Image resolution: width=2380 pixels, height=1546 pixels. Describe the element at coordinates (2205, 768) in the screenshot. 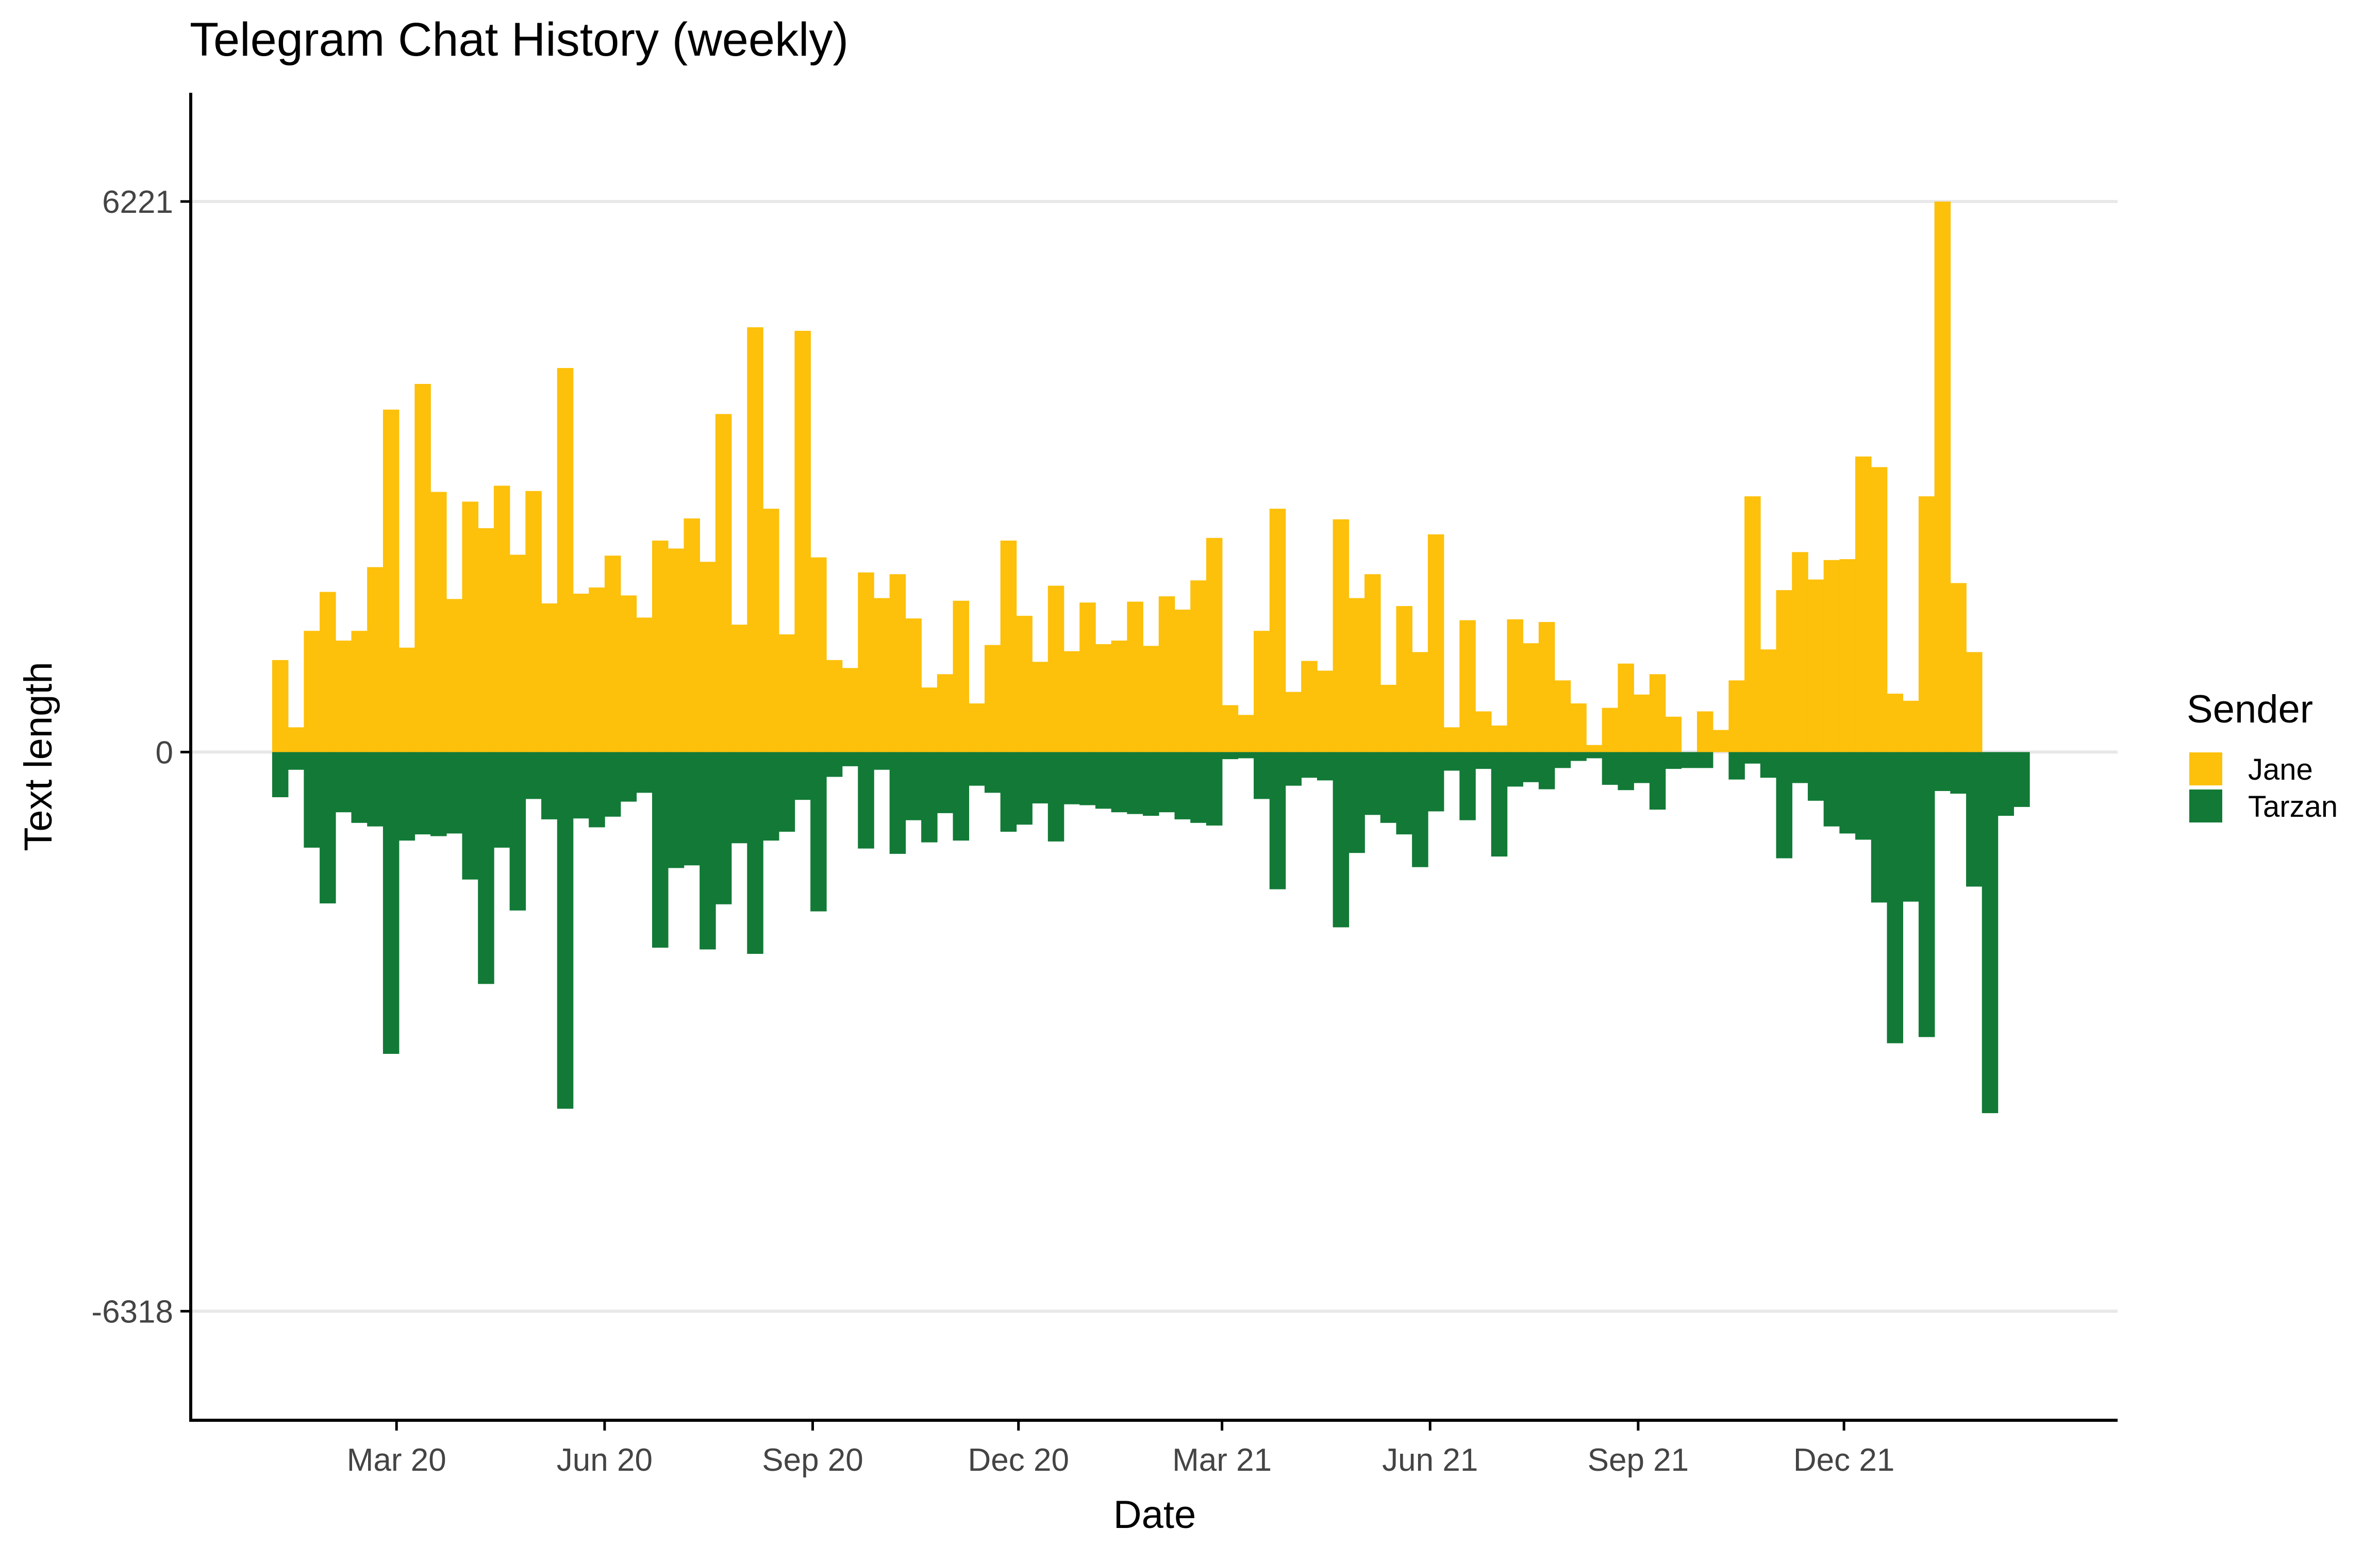

I see `legend-swatch-jane` at that location.